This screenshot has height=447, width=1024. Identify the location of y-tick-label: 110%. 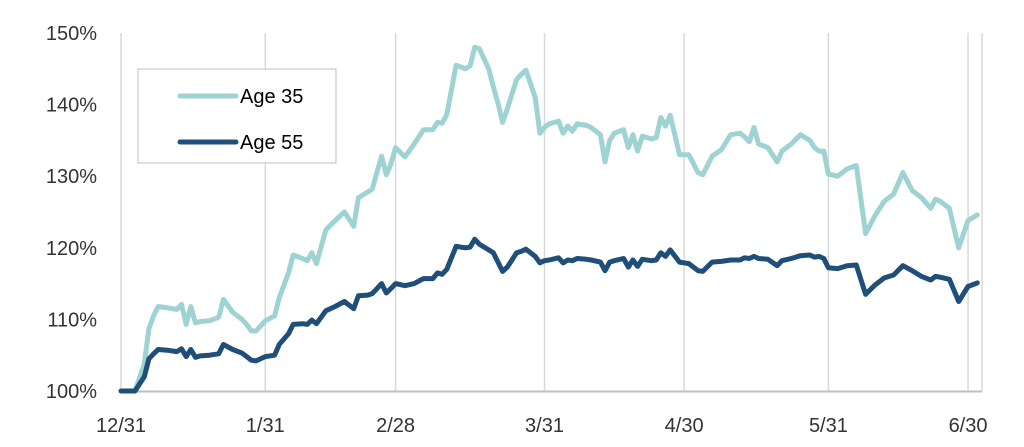
(72, 320).